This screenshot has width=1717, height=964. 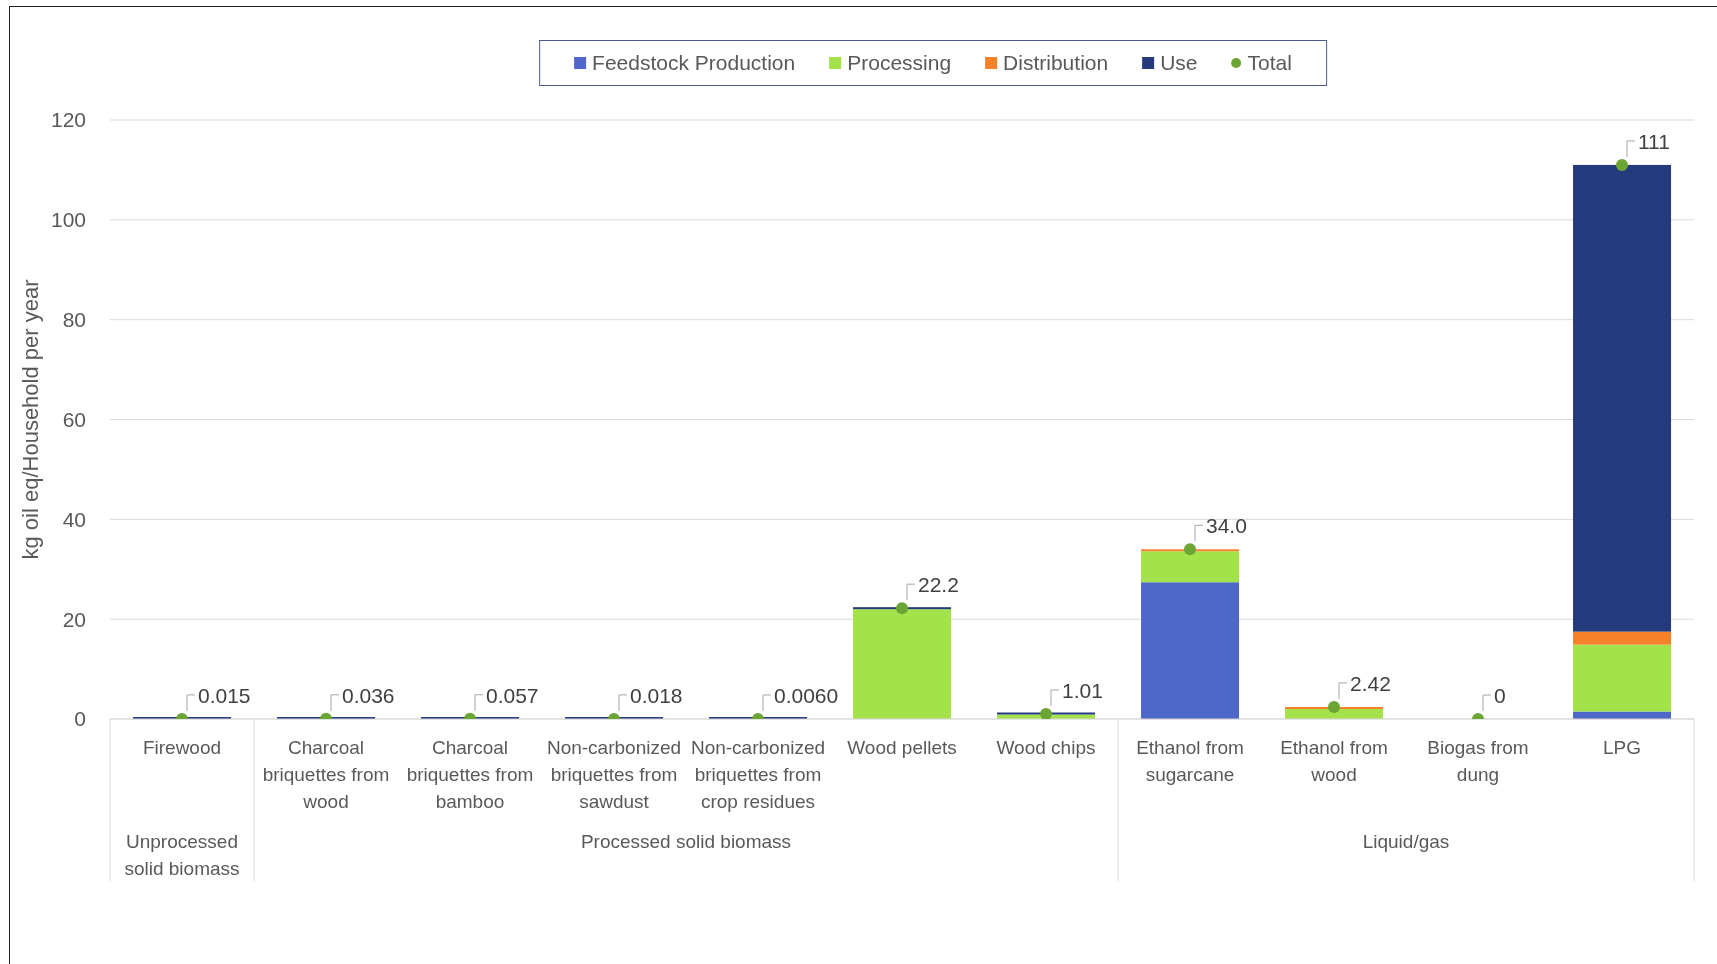 I want to click on data-label: 0.018, so click(x=656, y=695).